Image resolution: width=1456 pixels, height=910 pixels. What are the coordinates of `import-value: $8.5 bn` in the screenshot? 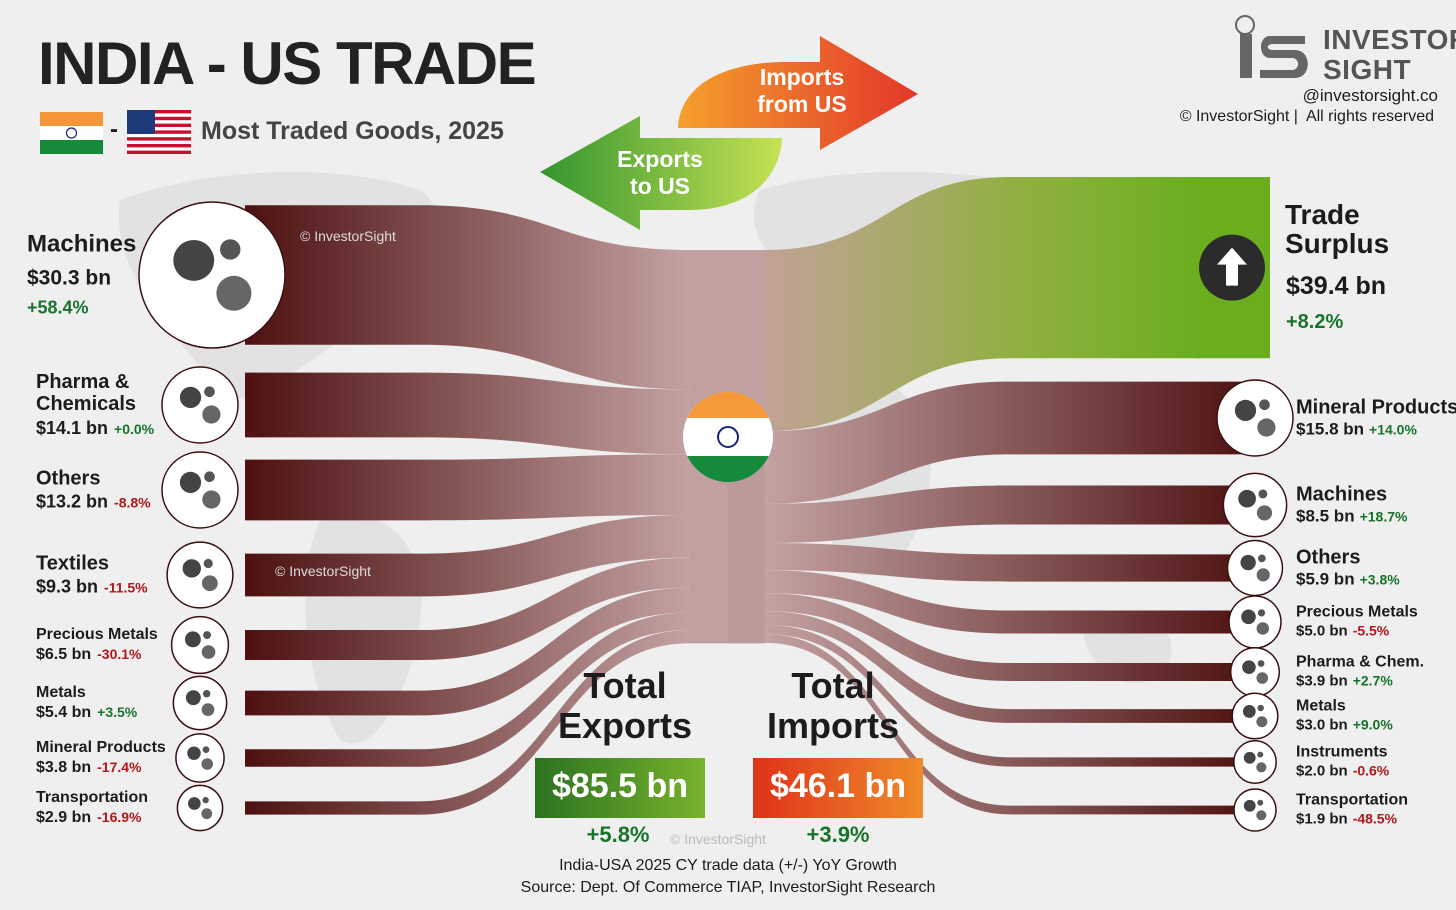 It's located at (1325, 516).